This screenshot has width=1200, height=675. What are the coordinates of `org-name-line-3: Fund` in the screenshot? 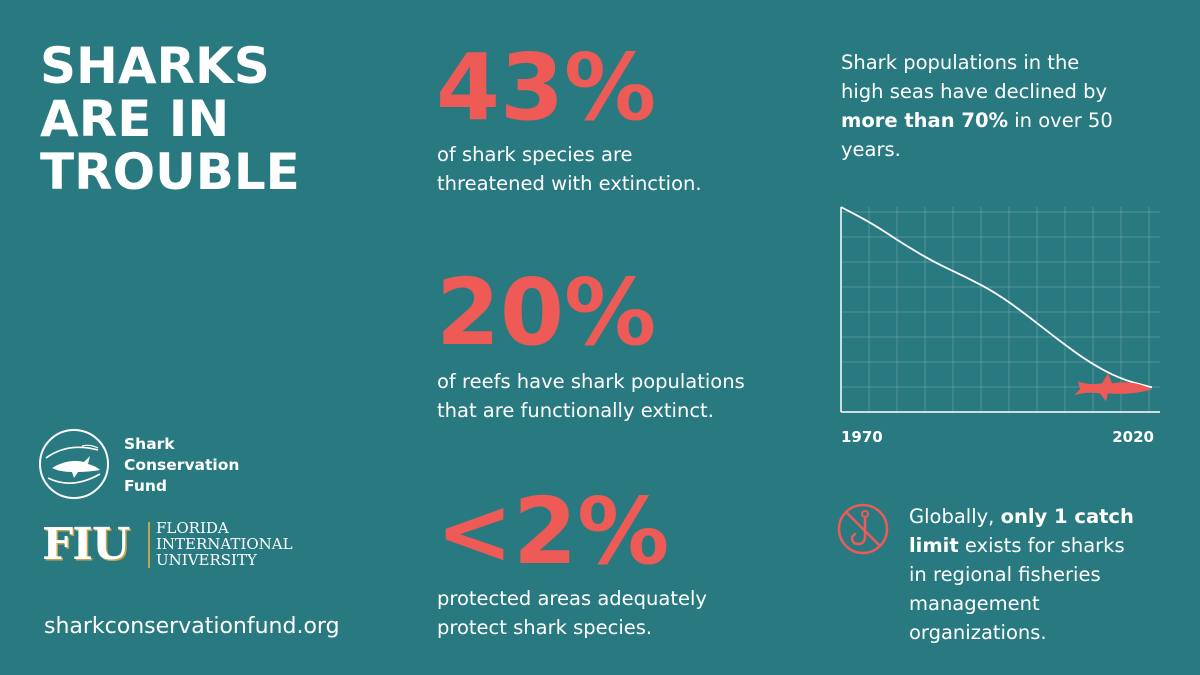 It's located at (145, 486).